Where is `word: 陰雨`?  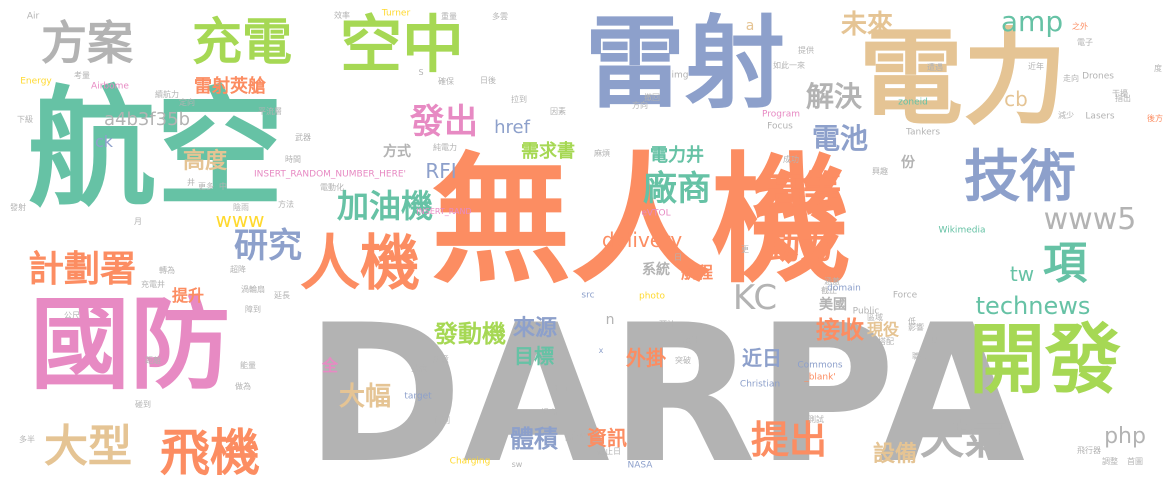
word: 陰雨 is located at coordinates (241, 207).